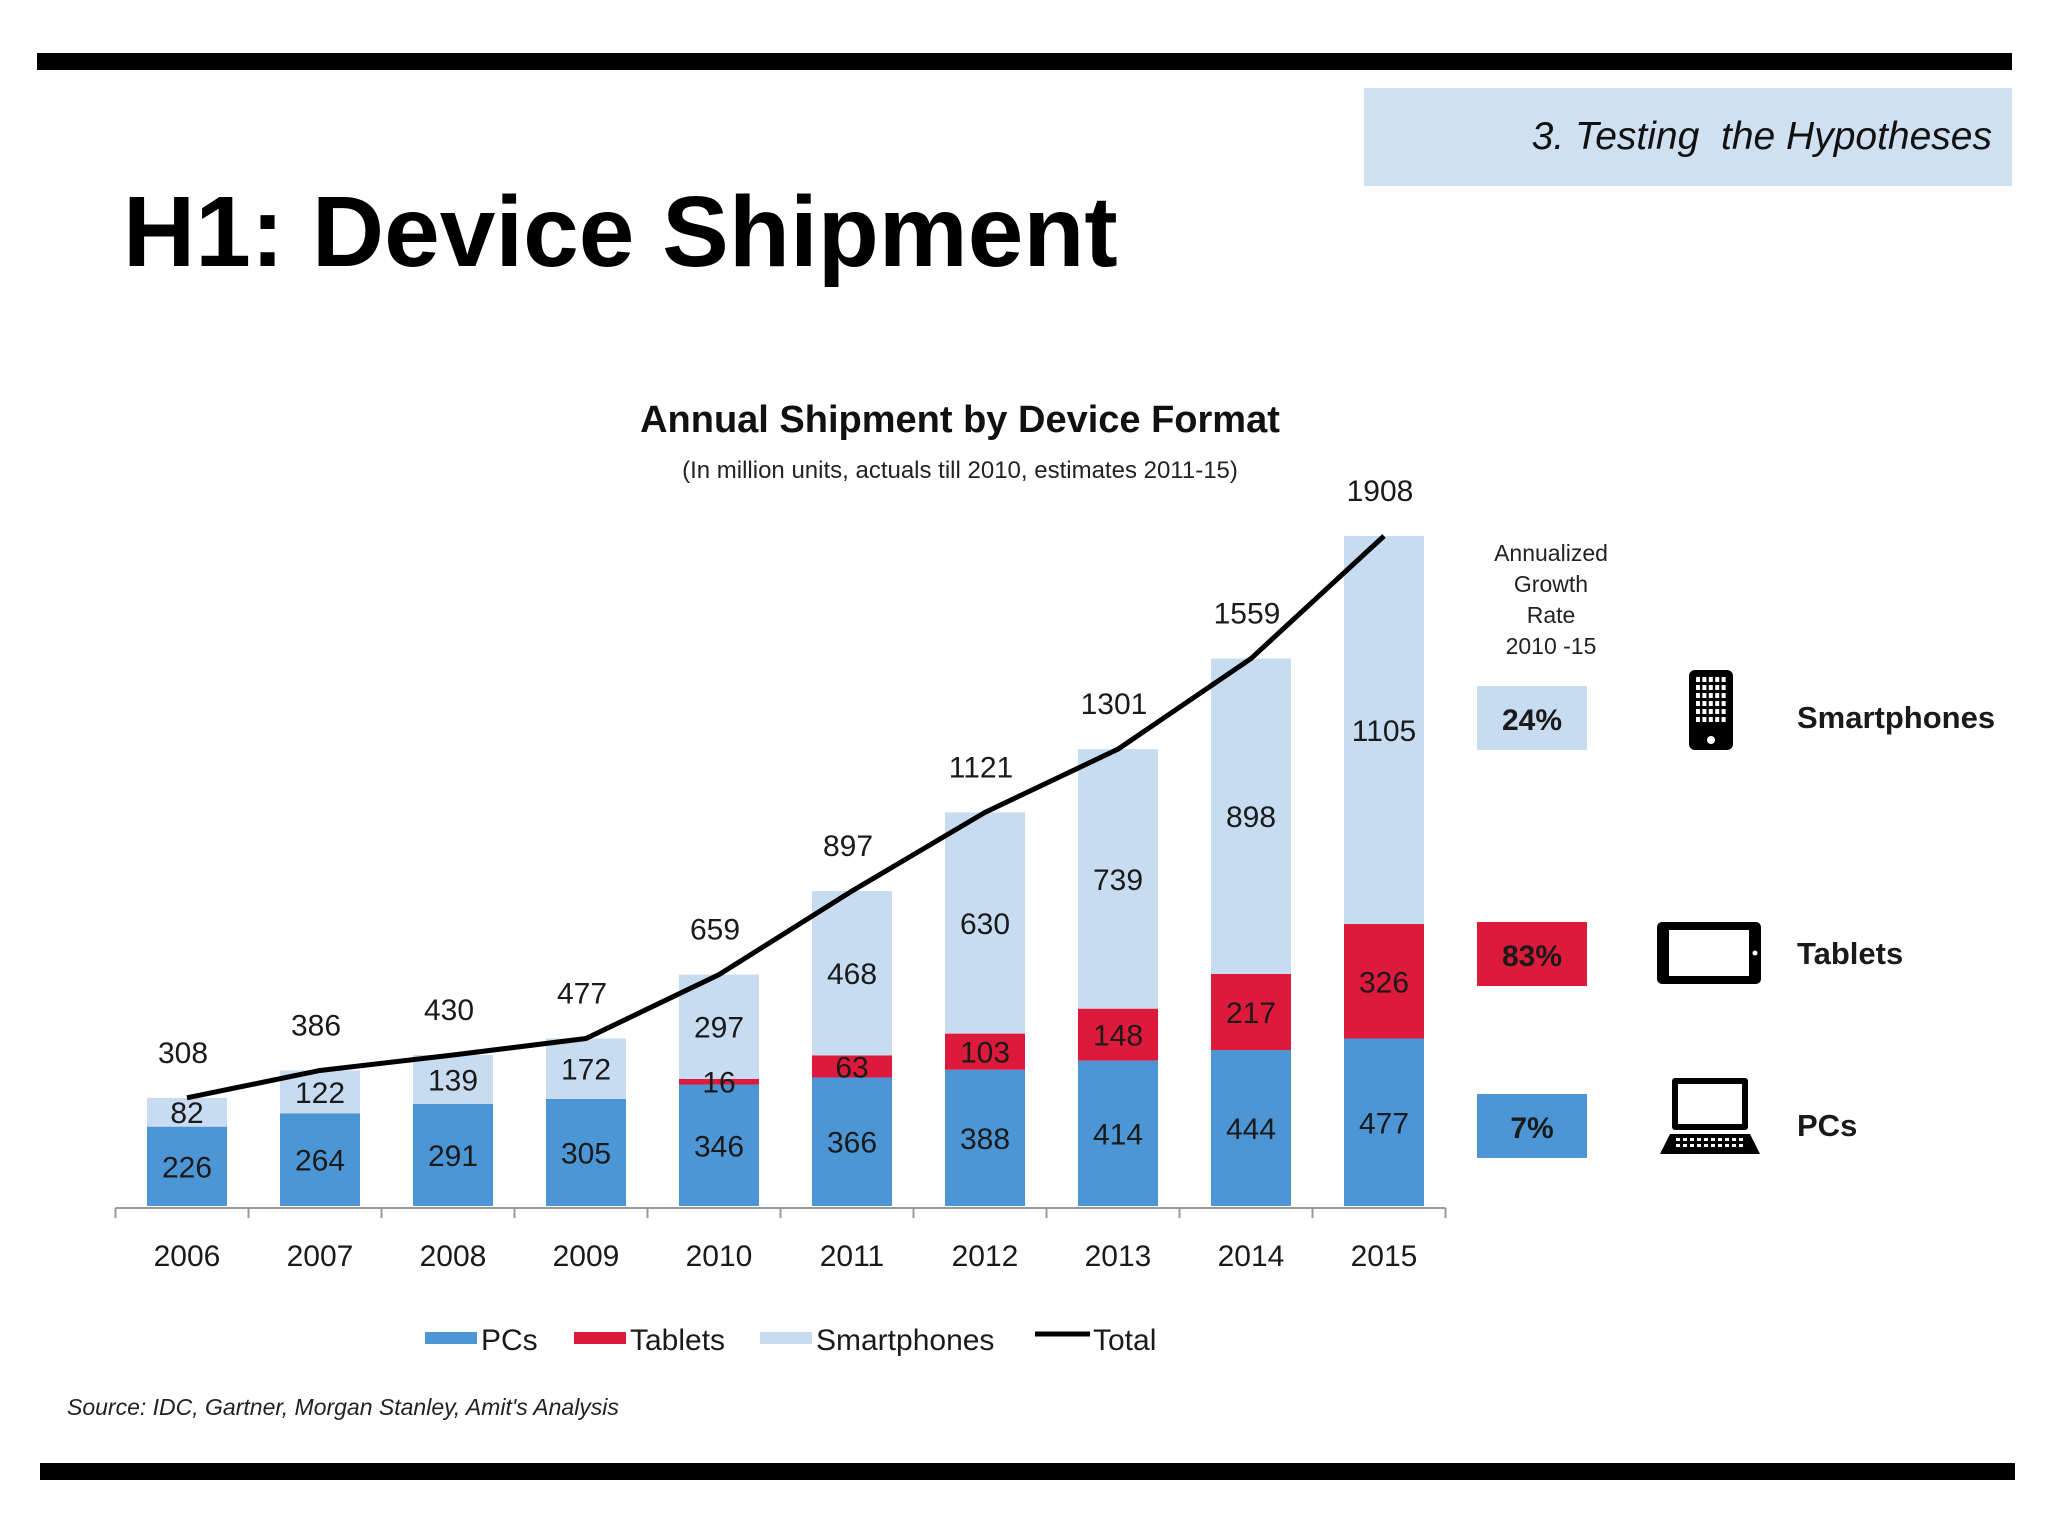 This screenshot has height=1536, width=2048. What do you see at coordinates (719, 1146) in the screenshot?
I see `bar-label-pcs: 346` at bounding box center [719, 1146].